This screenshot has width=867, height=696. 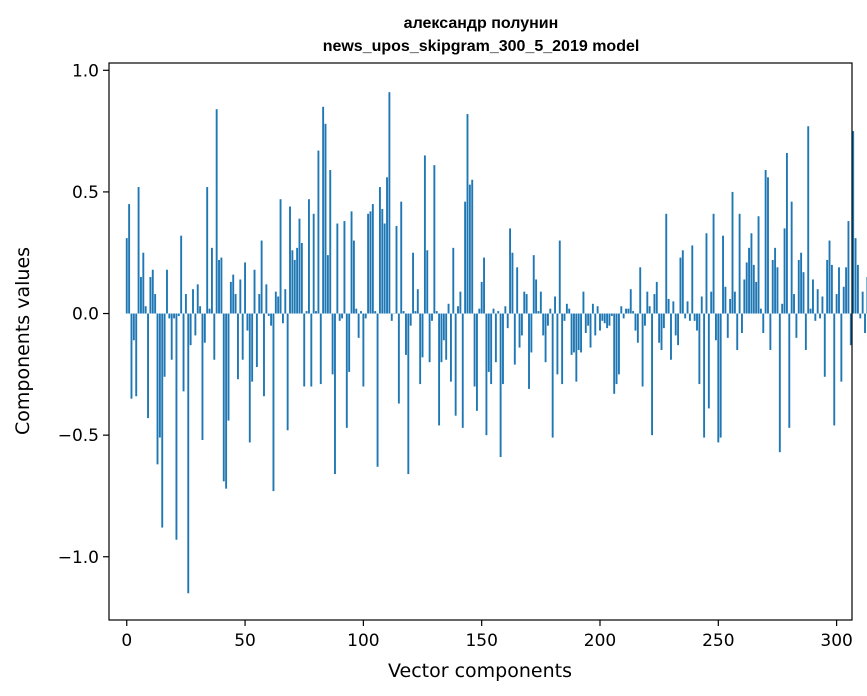 What do you see at coordinates (600, 641) in the screenshot?
I see `x-tick-label: 200` at bounding box center [600, 641].